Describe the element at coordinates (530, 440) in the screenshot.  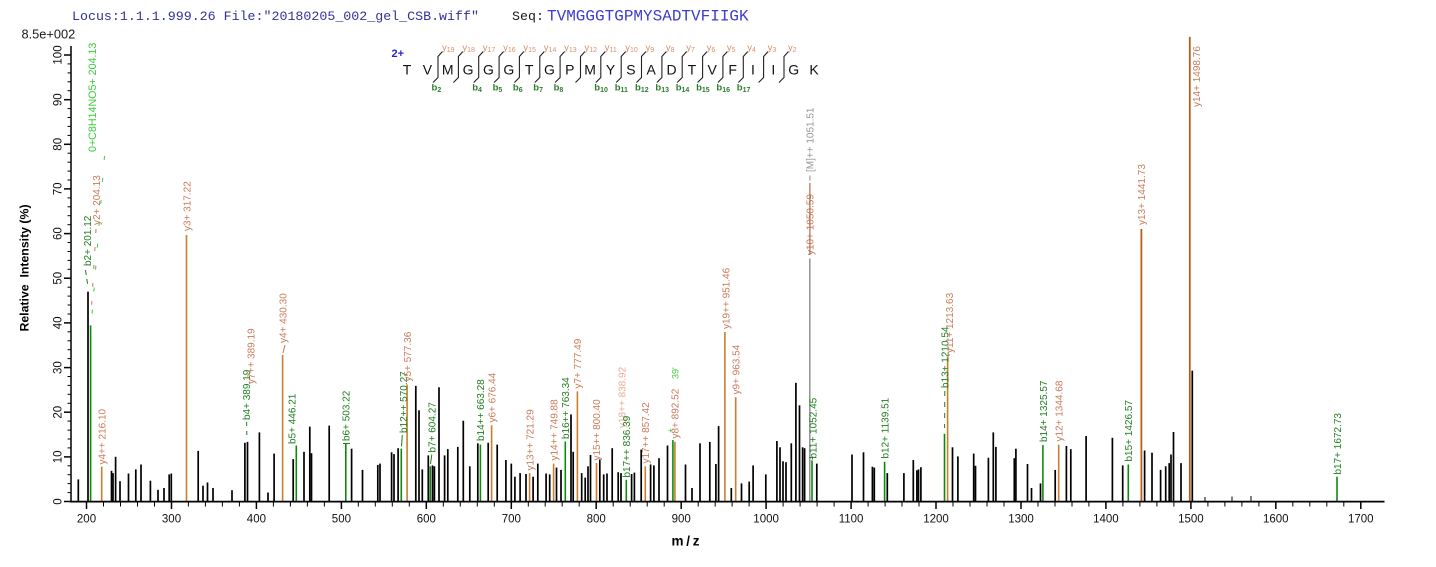
I see `svg-text: y13++ 721.29` at that location.